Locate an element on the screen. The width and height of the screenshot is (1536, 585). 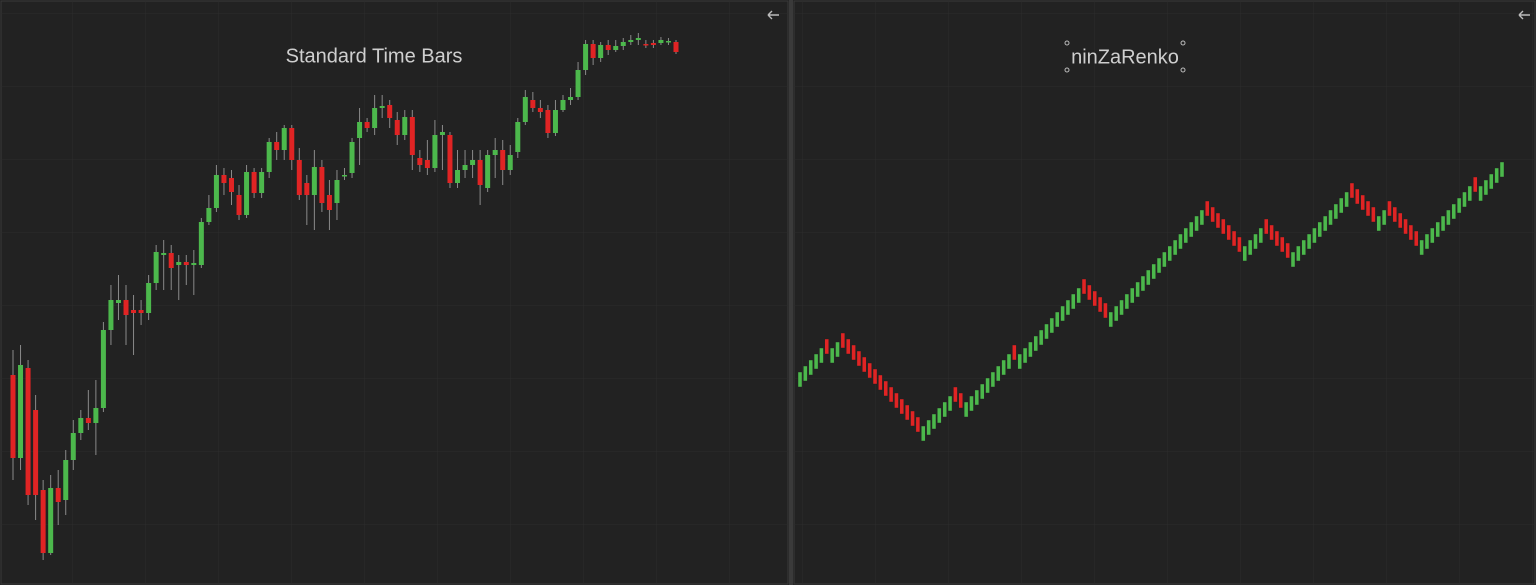
chart-title: Standard Time Bars is located at coordinates (374, 56).